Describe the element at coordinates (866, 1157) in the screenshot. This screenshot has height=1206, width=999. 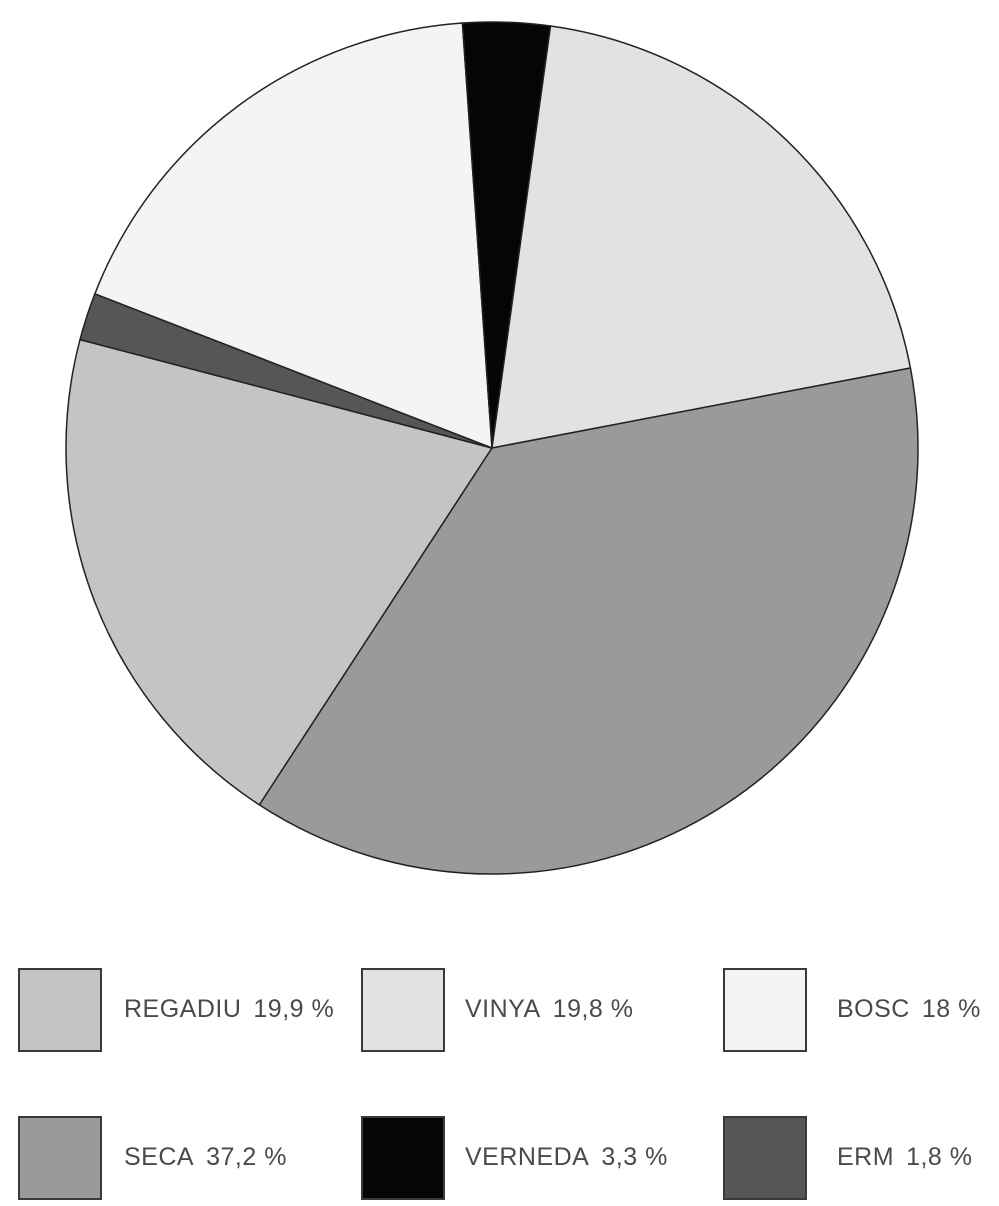
I see `legend-label-erm: ERM` at that location.